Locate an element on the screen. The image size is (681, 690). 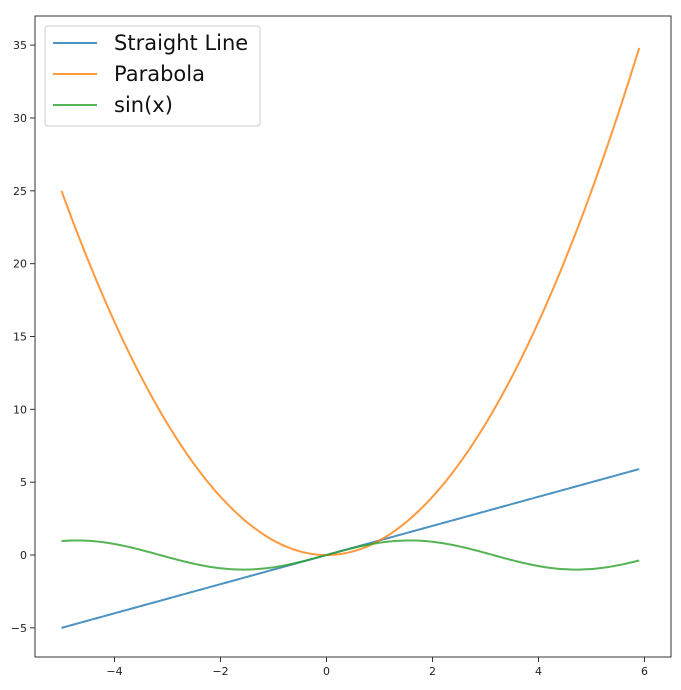
legend-label-0: Straight Line is located at coordinates (181, 43).